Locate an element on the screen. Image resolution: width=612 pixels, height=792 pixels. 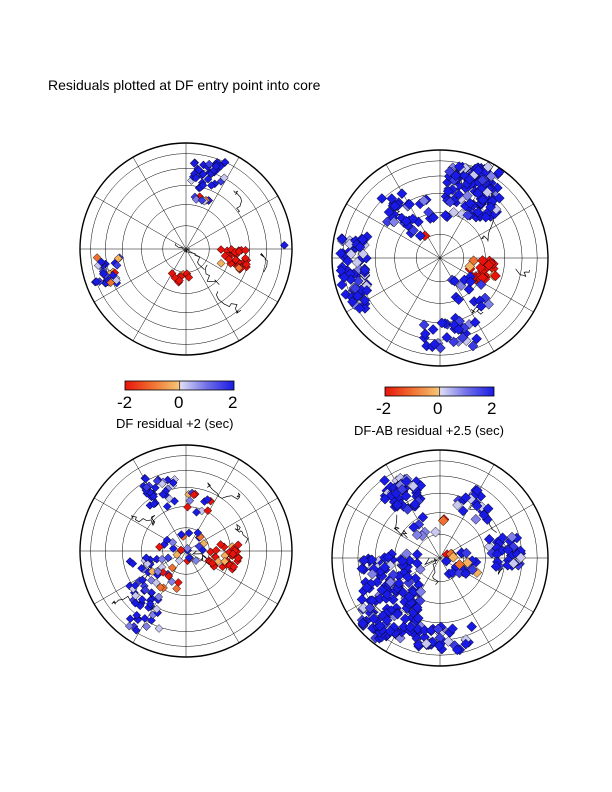
colorbar-df-tick-mid: 0 is located at coordinates (179, 402).